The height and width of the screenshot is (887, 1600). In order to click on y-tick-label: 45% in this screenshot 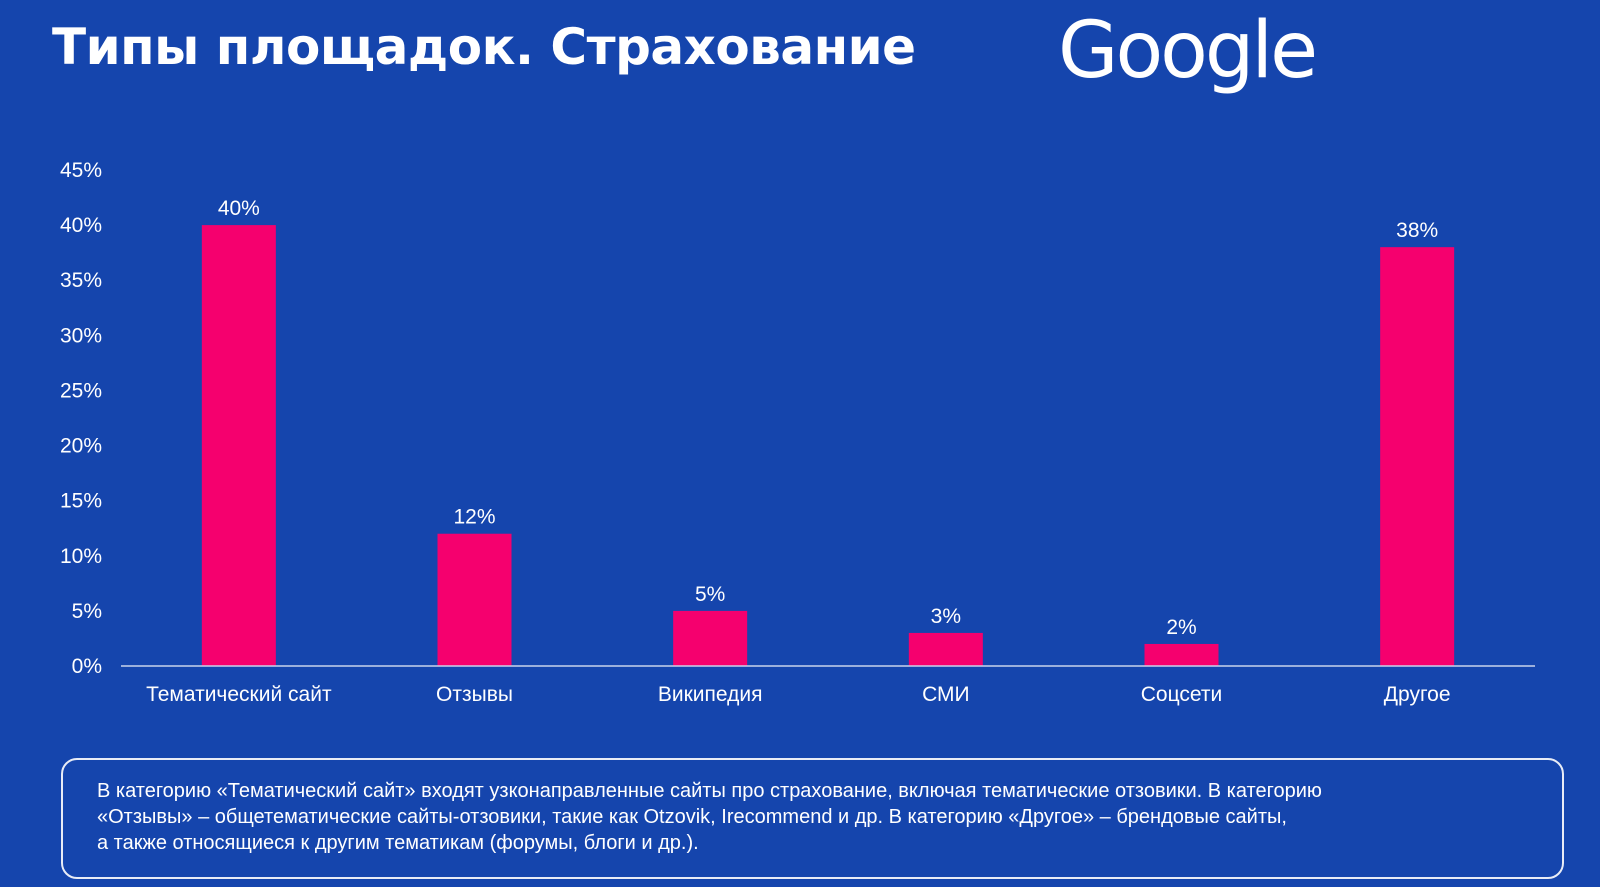, I will do `click(81, 170)`.